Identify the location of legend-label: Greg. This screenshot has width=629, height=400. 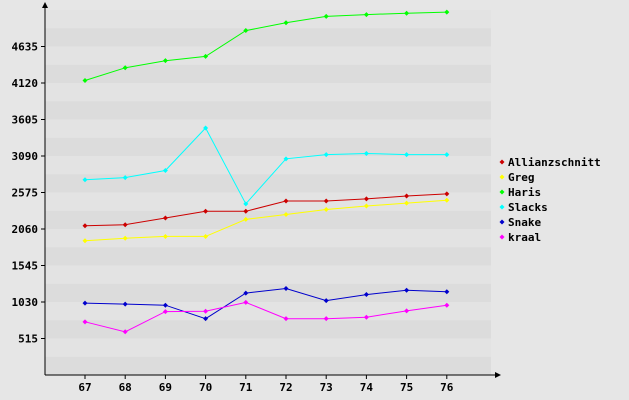
(521, 177).